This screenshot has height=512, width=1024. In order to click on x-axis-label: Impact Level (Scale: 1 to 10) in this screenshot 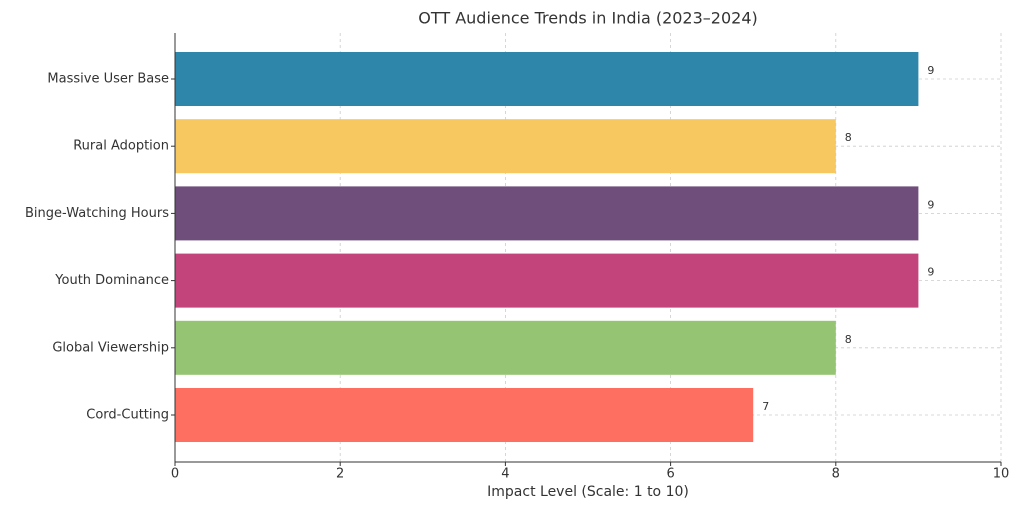, I will do `click(588, 492)`.